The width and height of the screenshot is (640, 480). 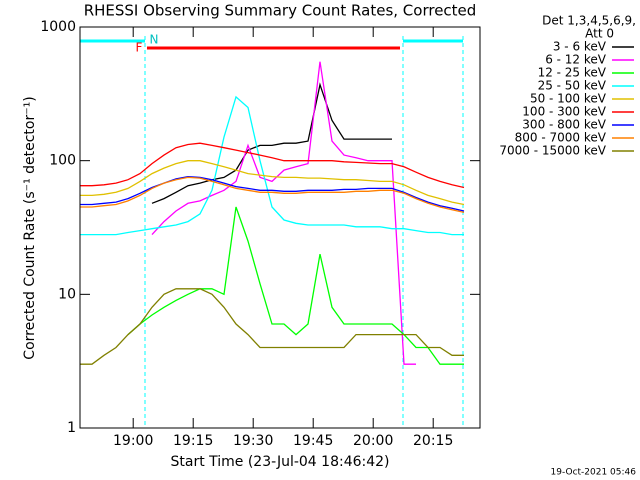 What do you see at coordinates (580, 47) in the screenshot?
I see `legend-label: 3 - 6 keV` at bounding box center [580, 47].